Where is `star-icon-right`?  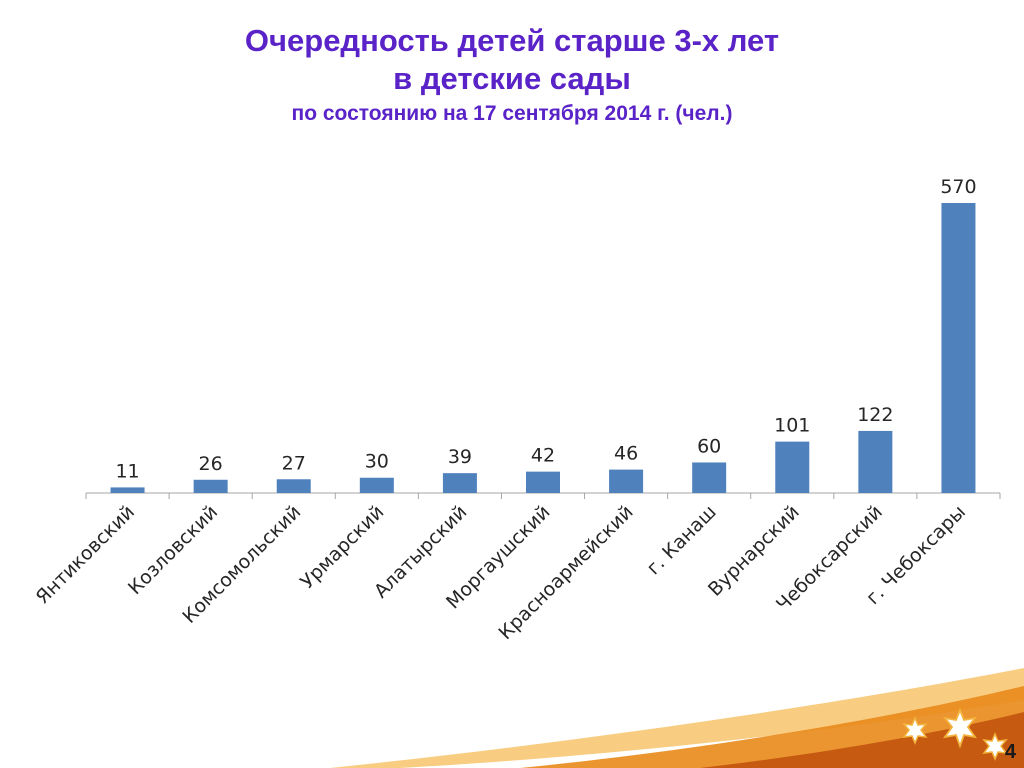
star-icon-right is located at coordinates (995, 746).